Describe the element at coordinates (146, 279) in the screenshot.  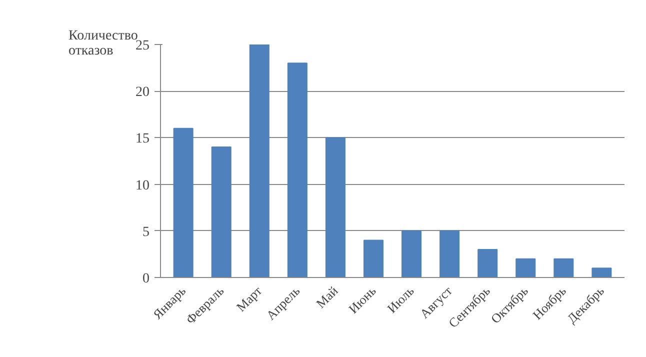
I see `y-tick-label: 0` at that location.